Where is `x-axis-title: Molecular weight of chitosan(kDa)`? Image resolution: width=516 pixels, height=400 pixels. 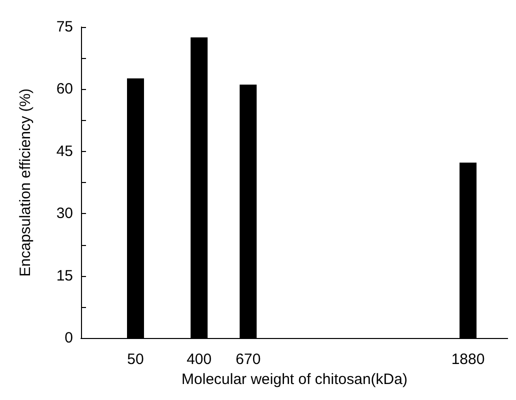 x-axis-title: Molecular weight of chitosan(kDa) is located at coordinates (295, 379).